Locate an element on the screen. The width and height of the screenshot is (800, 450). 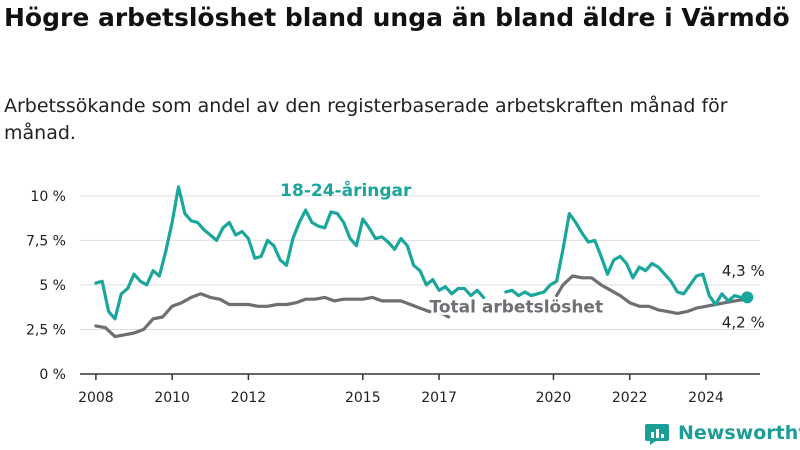
x-tick-label: 2017 is located at coordinates (439, 398).